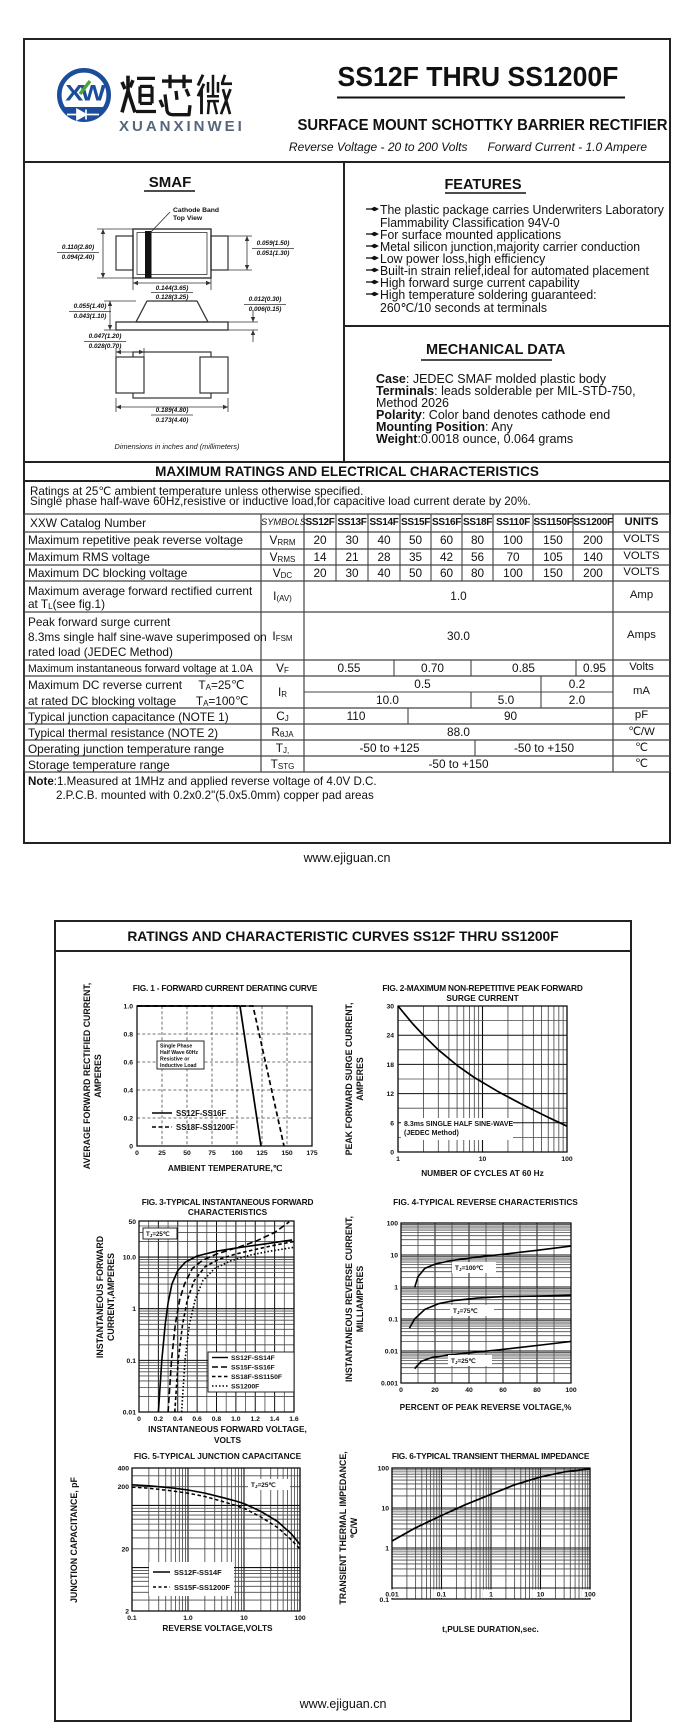 This screenshot has height=1736, width=694. Describe the element at coordinates (178, 1066) in the screenshot. I see `svg-text: Inductive Load` at that location.